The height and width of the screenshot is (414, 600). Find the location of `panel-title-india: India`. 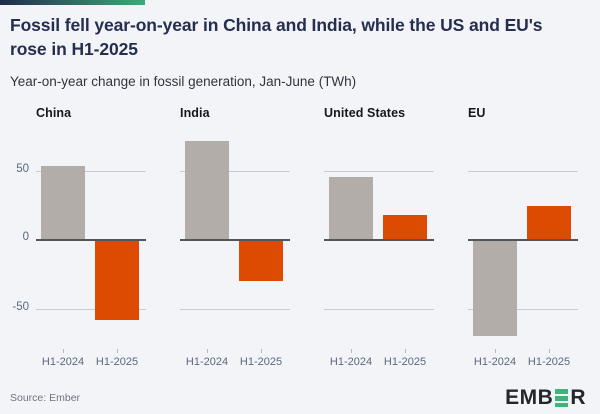

panel-title-india: India is located at coordinates (195, 112).